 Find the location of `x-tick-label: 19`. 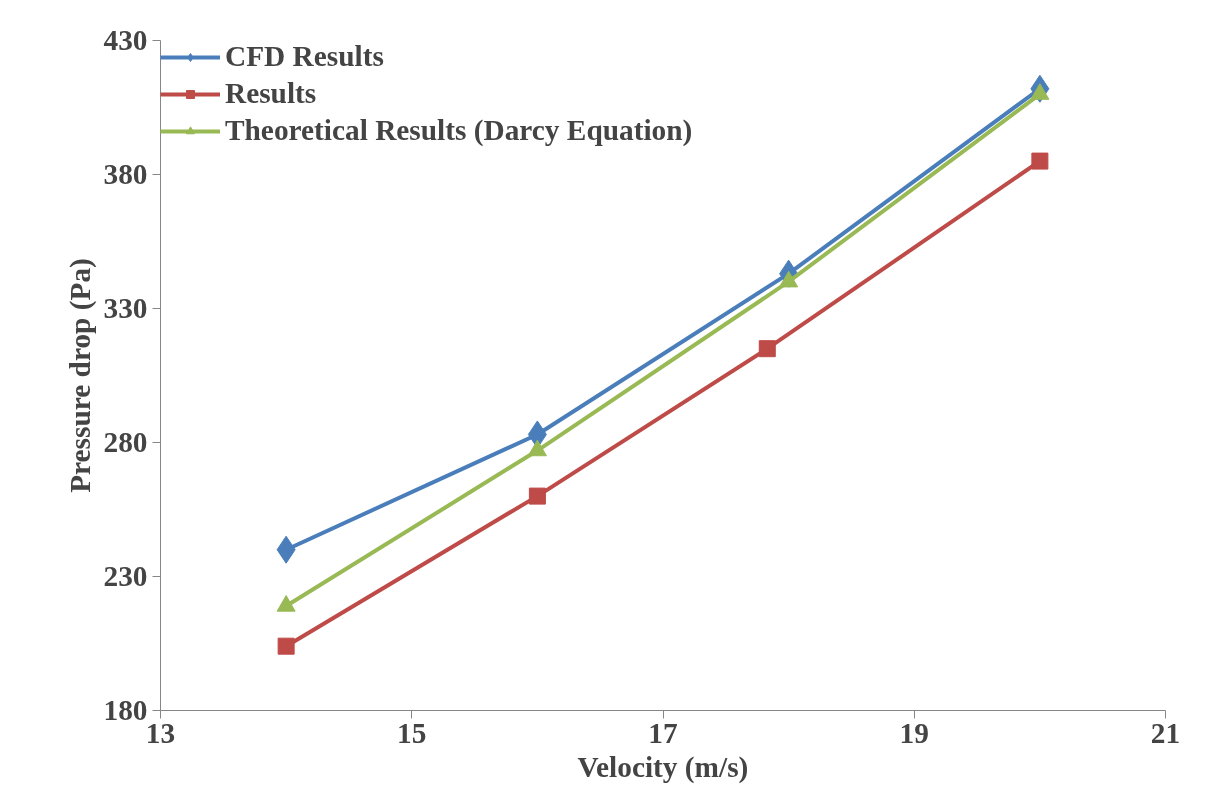

x-tick-label: 19 is located at coordinates (914, 732).